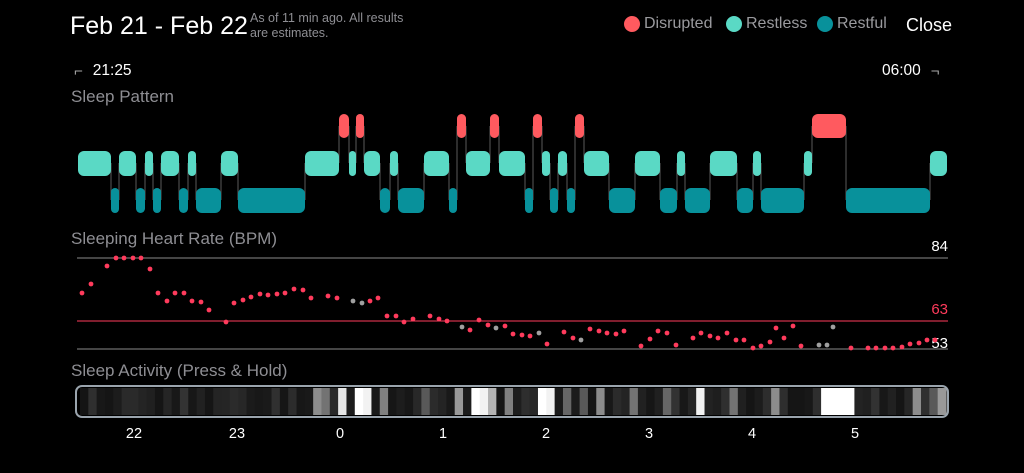 This screenshot has width=1024, height=473. What do you see at coordinates (340, 434) in the screenshot?
I see `axis-label-0: 0` at bounding box center [340, 434].